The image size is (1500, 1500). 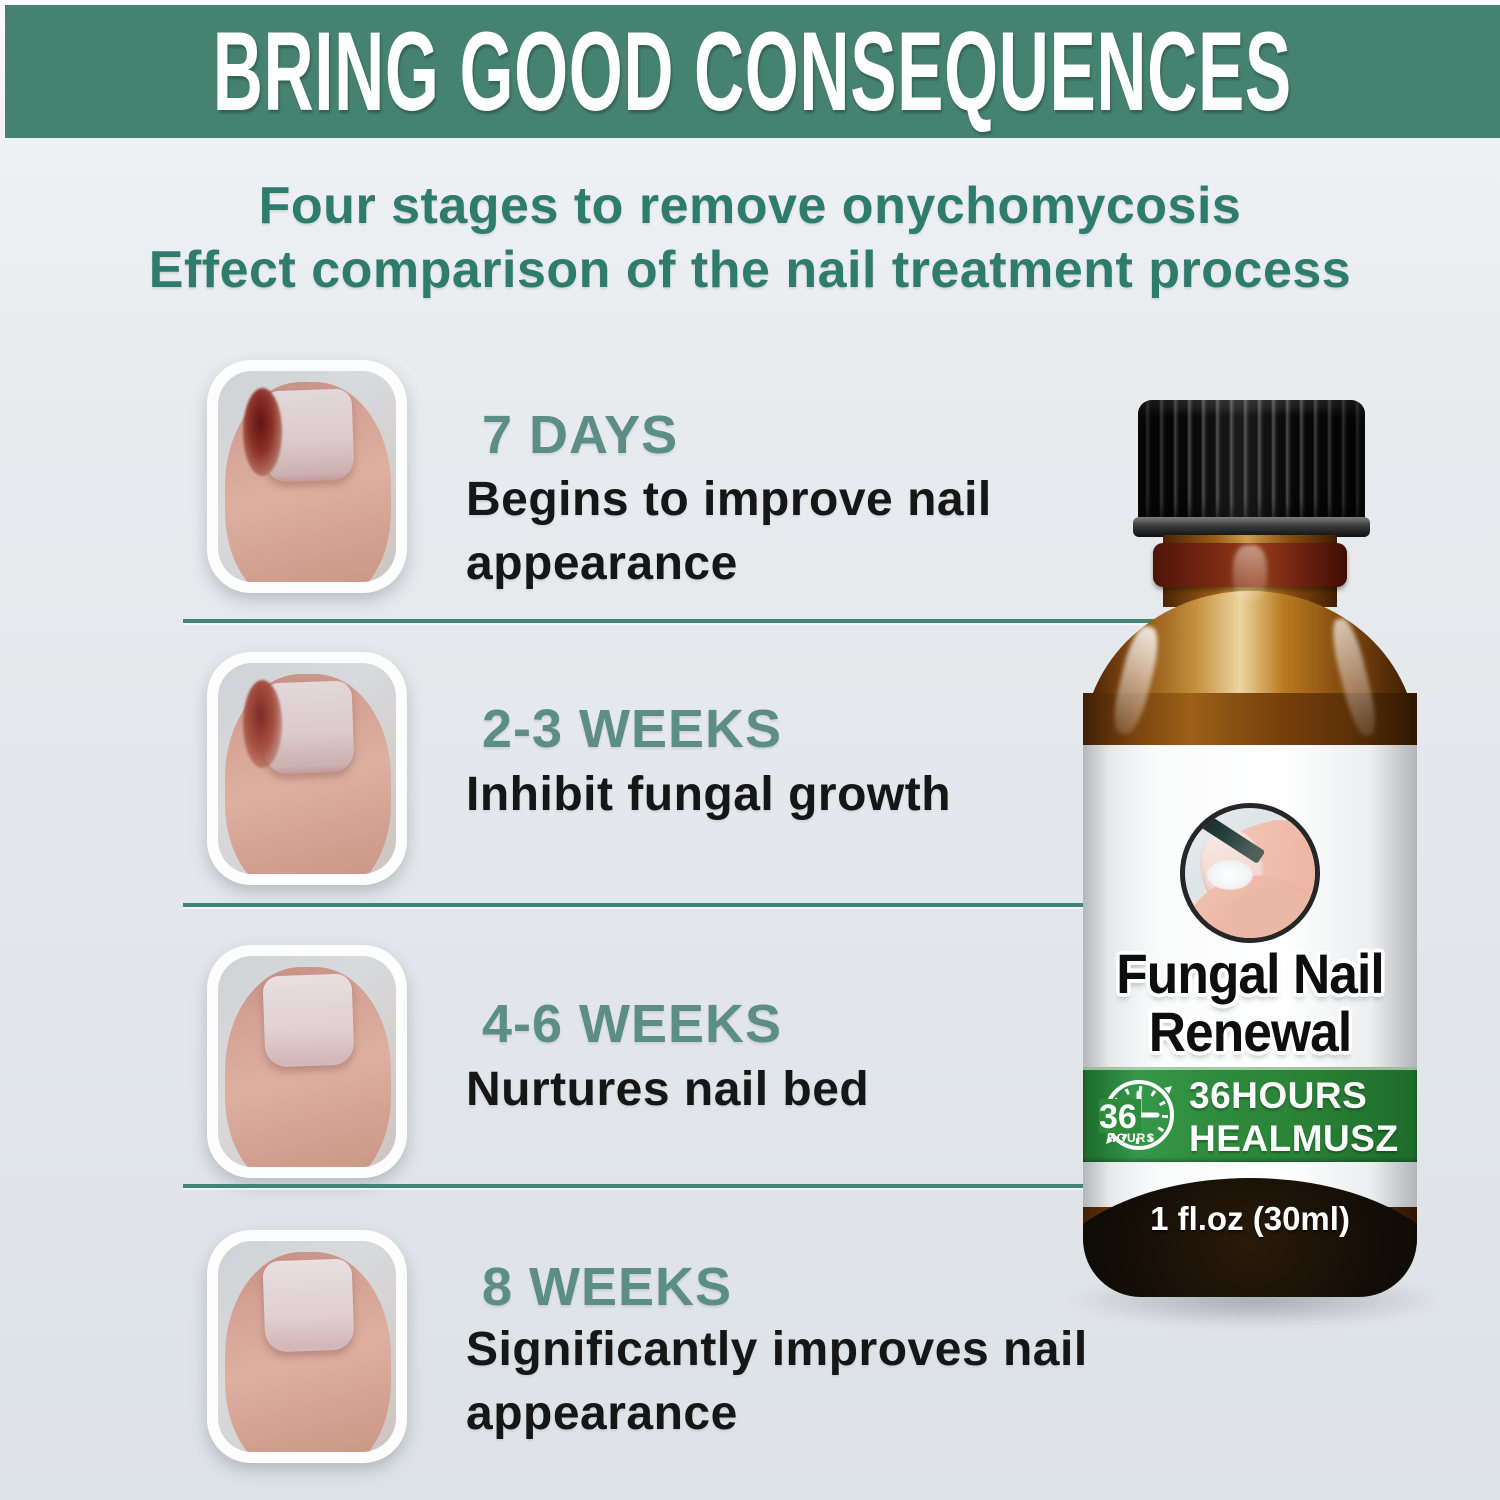 I want to click on svg-text: HOURS, so click(x=1131, y=1138).